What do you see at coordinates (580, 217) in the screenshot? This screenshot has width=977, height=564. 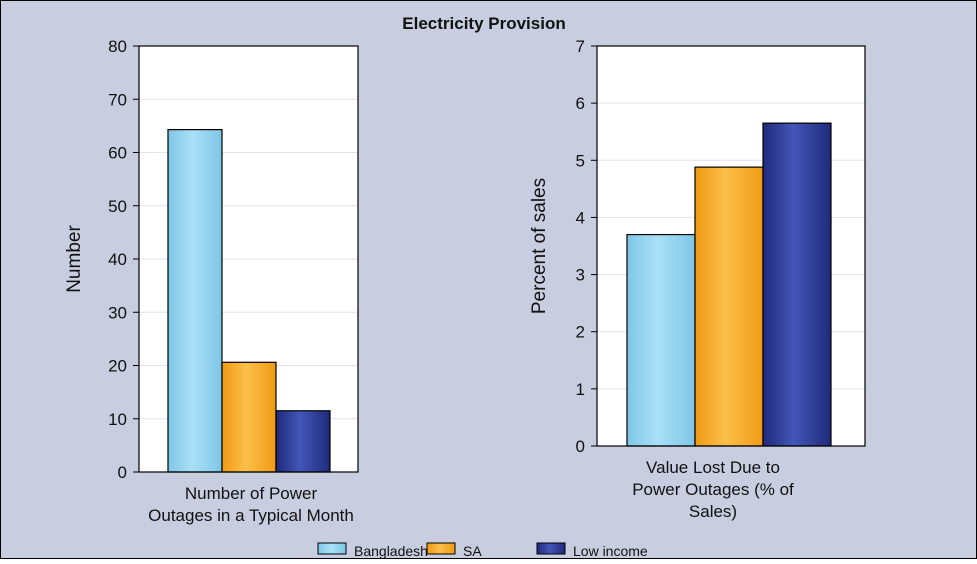 I see `y-tick-label: 4` at bounding box center [580, 217].